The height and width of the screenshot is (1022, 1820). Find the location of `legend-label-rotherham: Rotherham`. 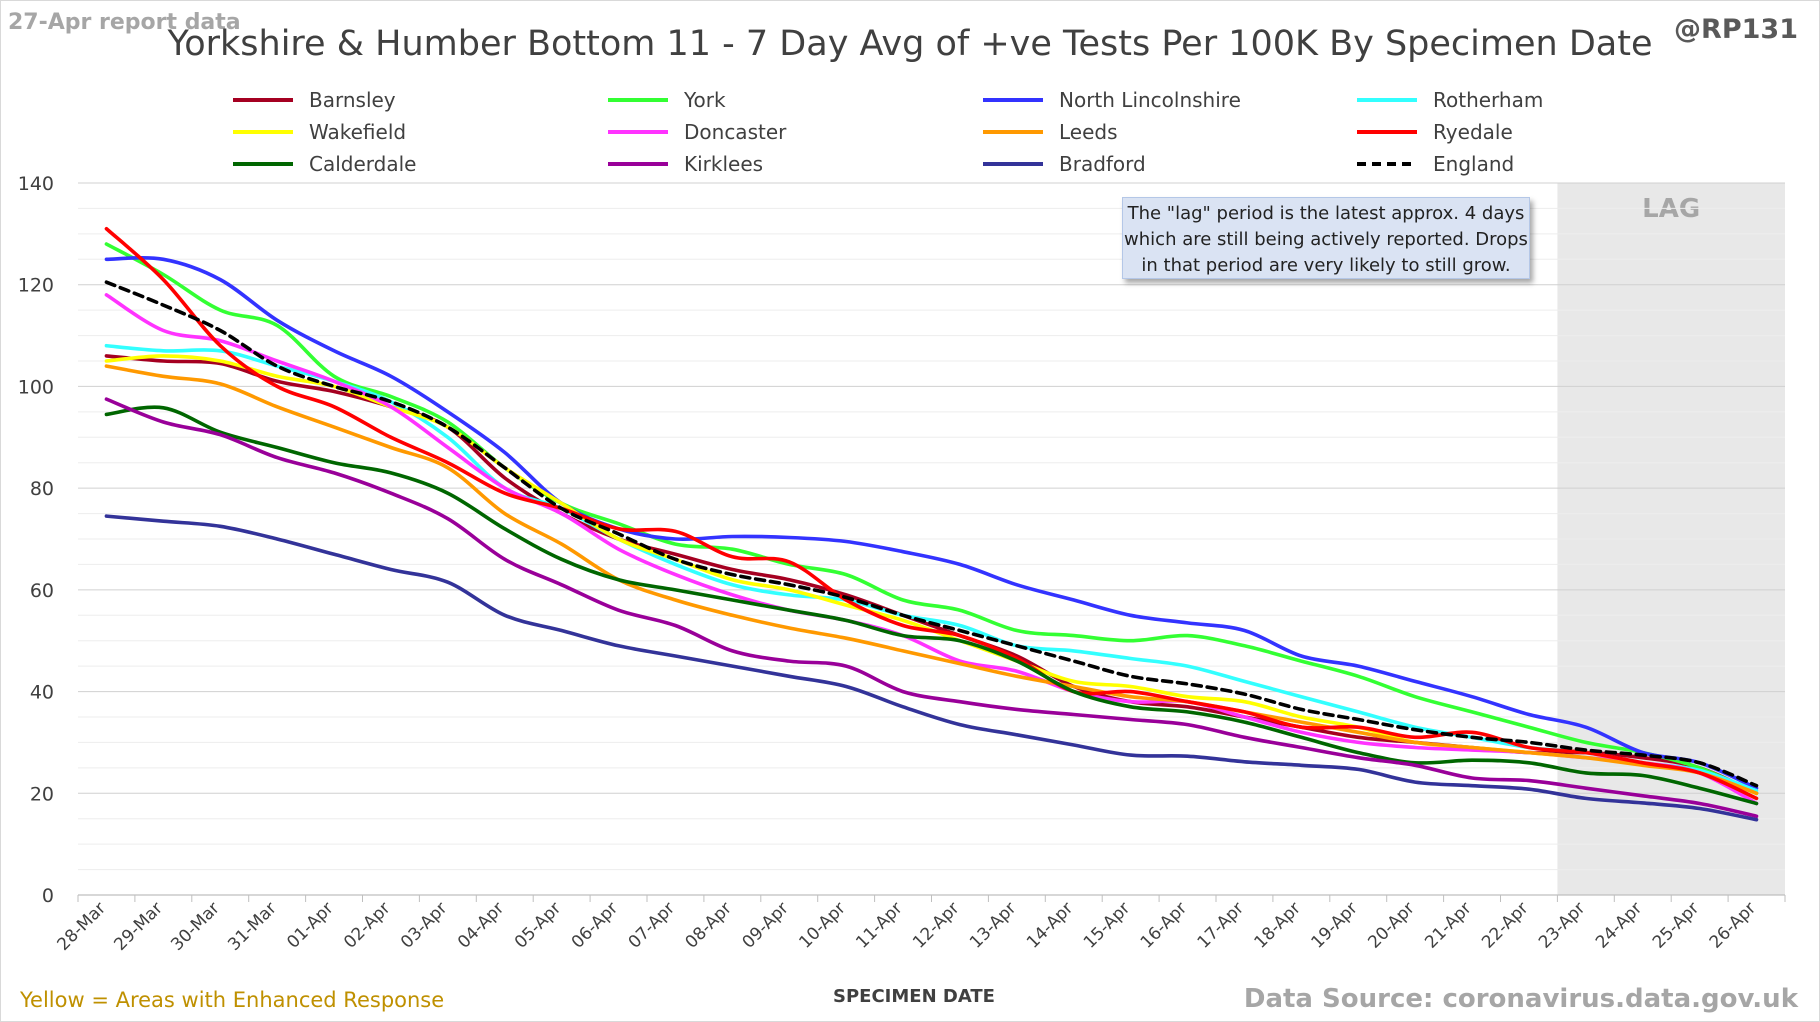

legend-label-rotherham: Rotherham is located at coordinates (1488, 100).